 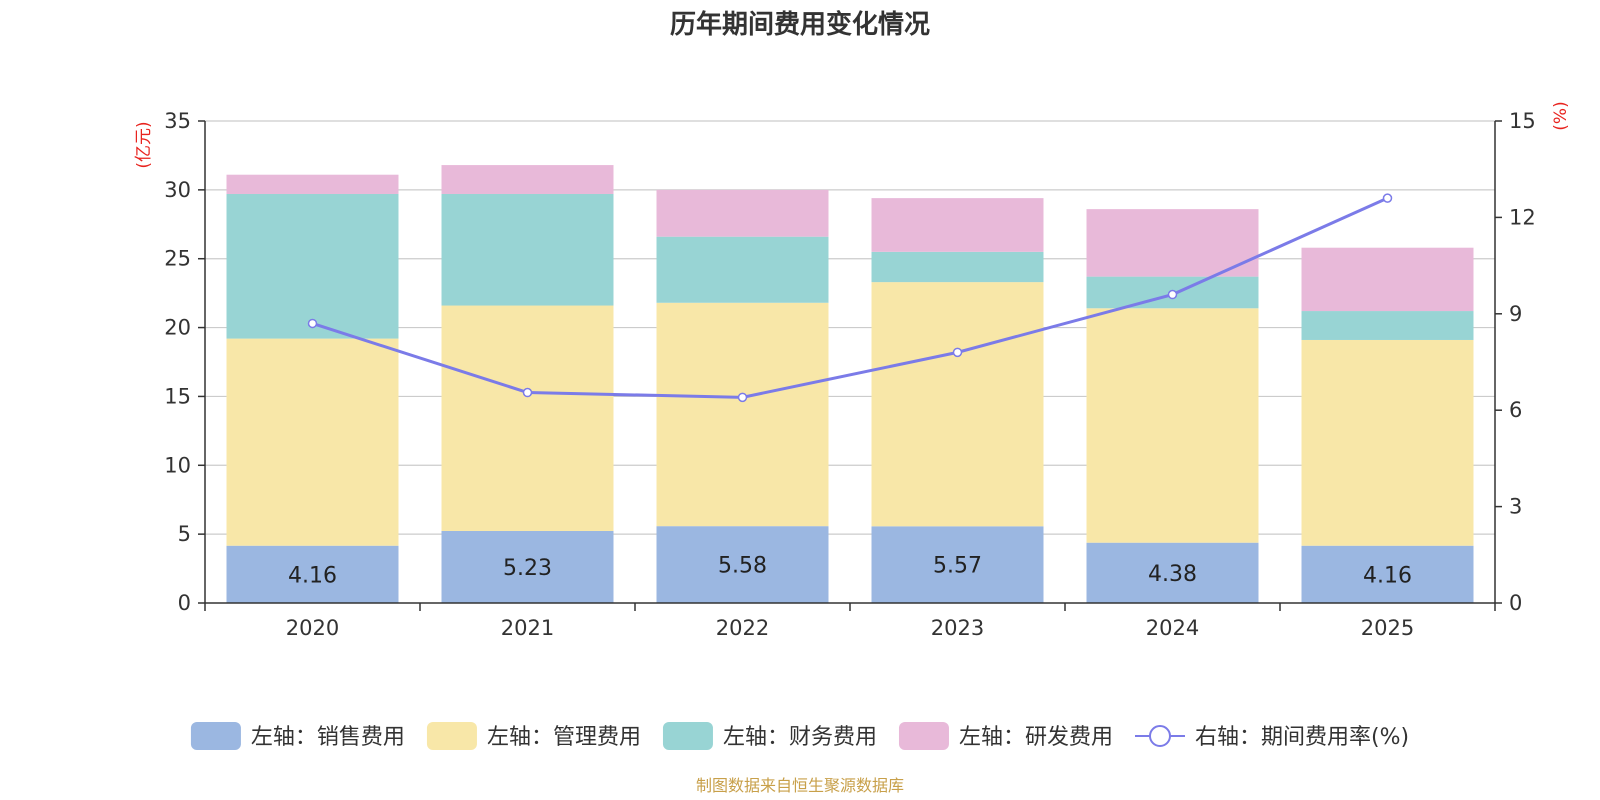 I want to click on data-source-note: 制图数据来自恒生聚源数据库, so click(x=800, y=785).